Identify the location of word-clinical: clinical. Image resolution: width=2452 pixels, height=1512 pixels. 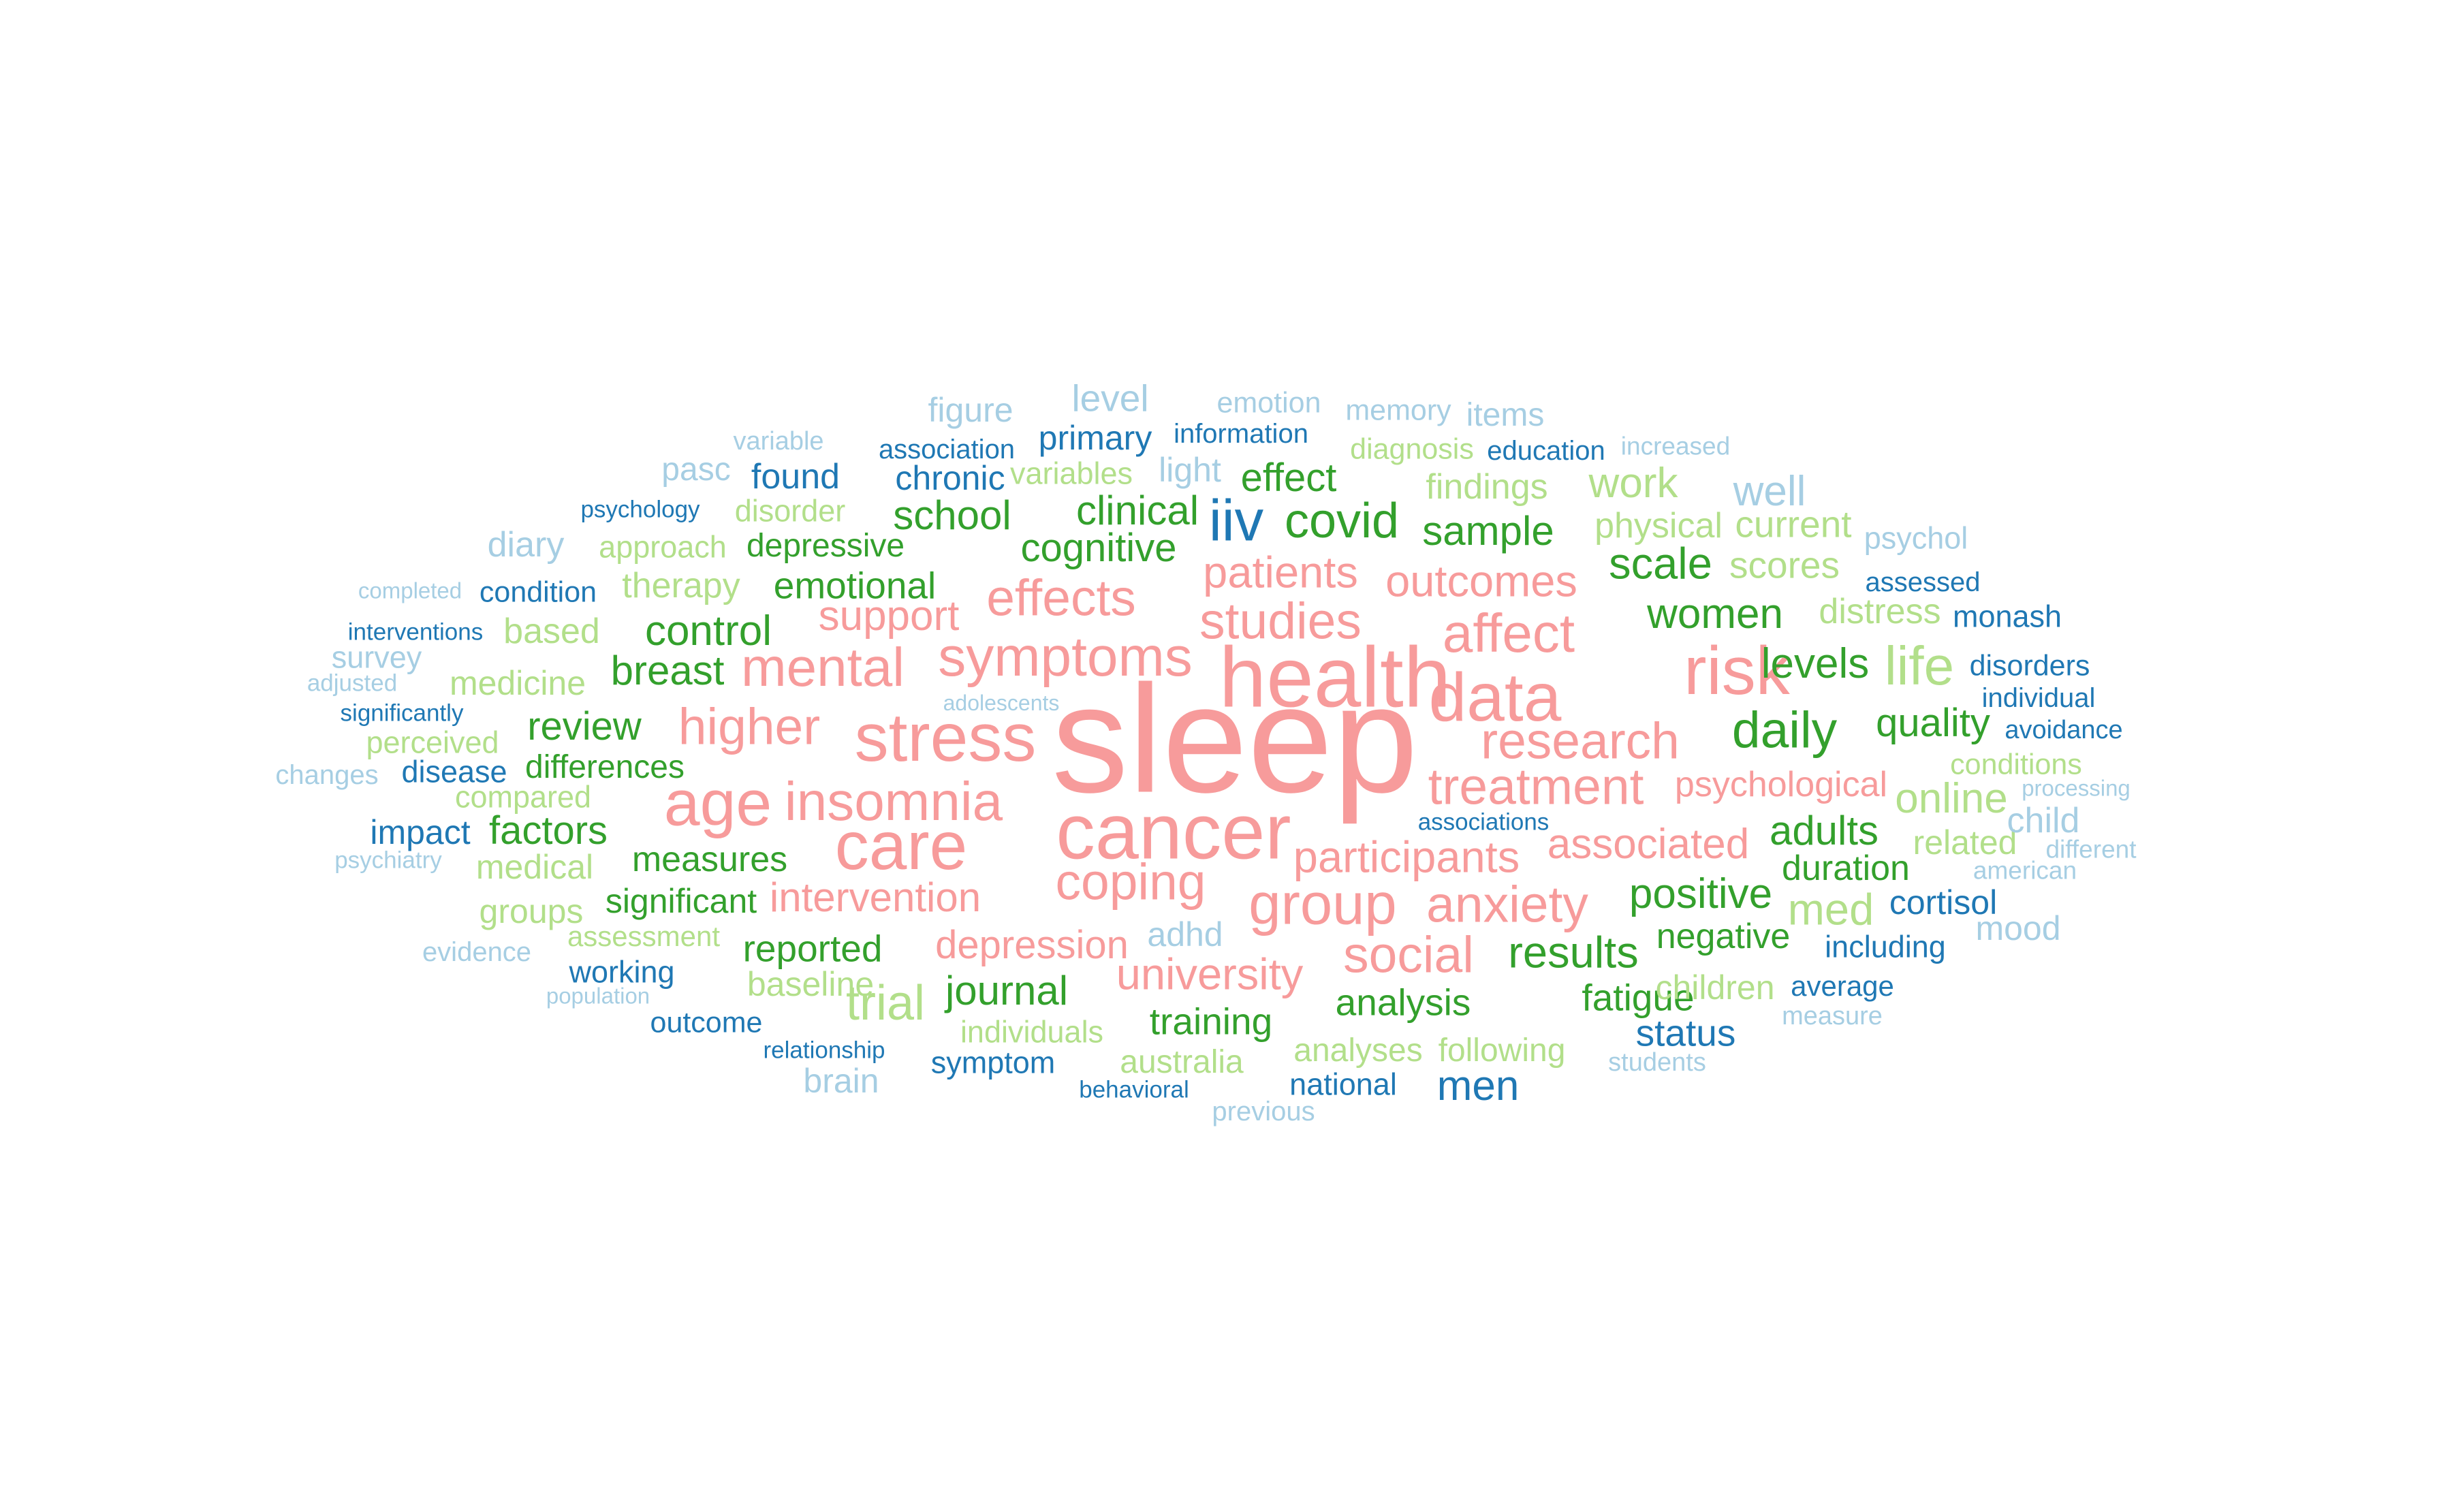
(1137, 510).